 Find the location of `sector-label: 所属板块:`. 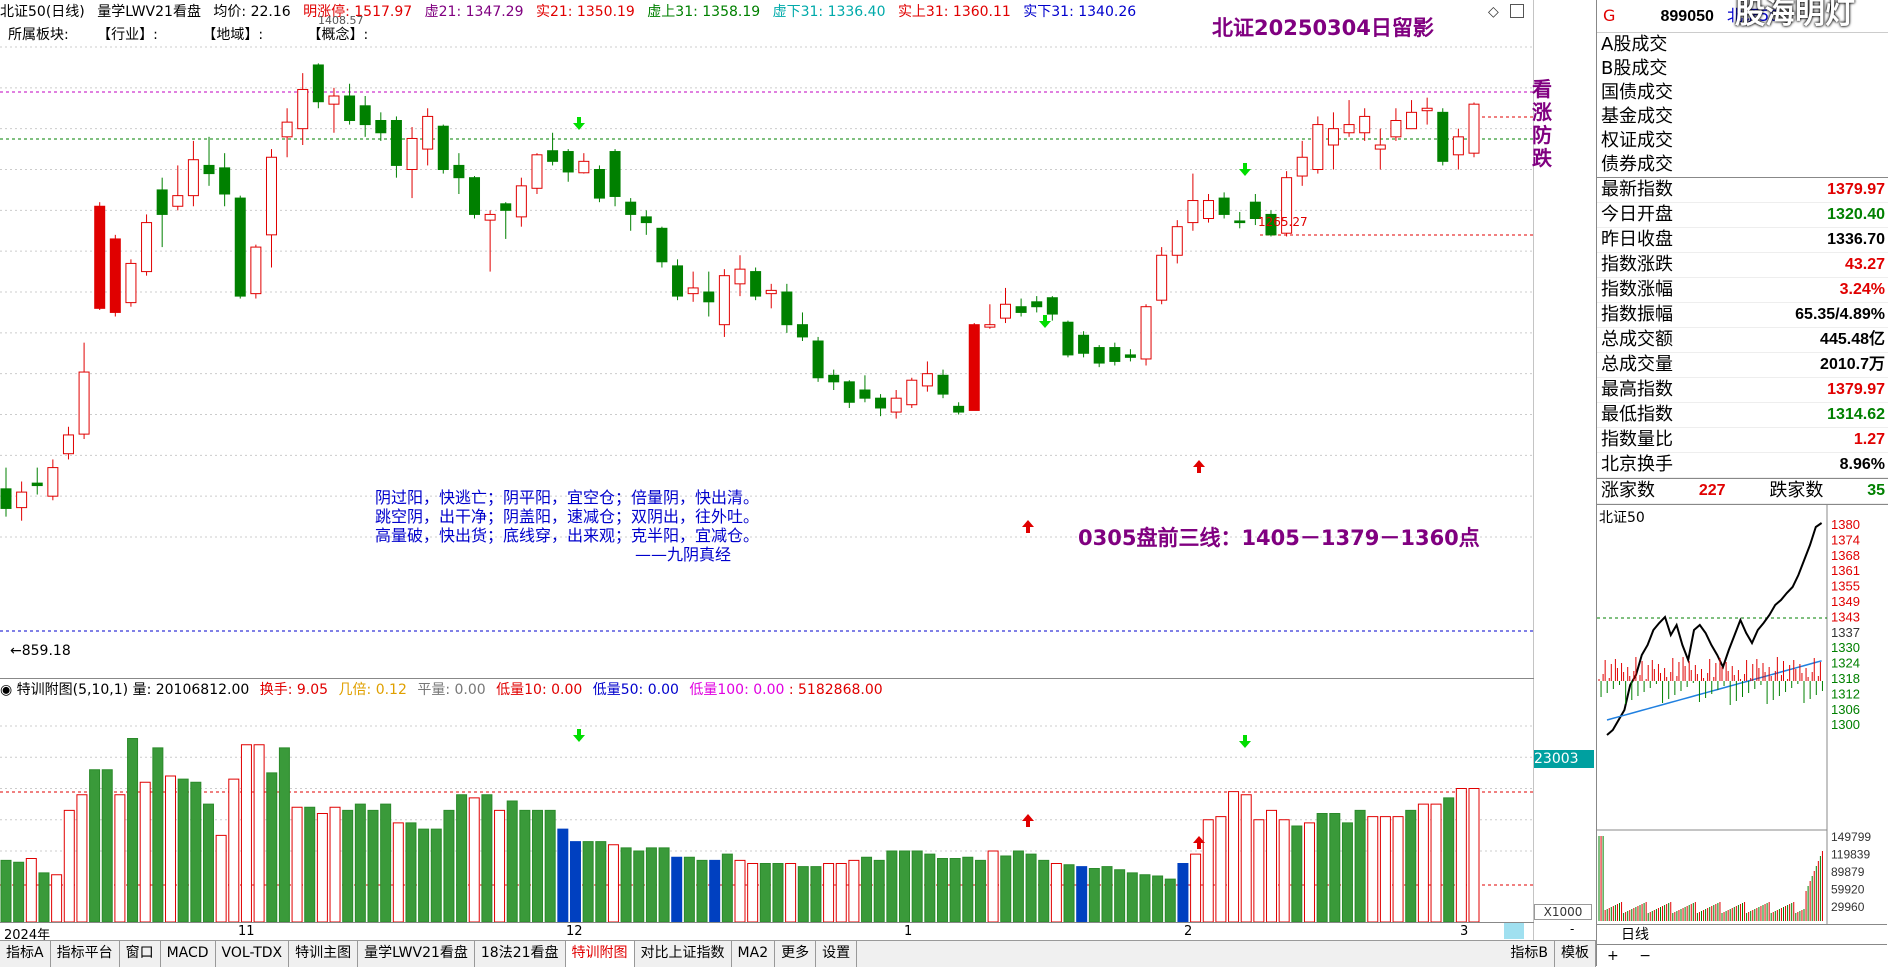

sector-label: 所属板块: is located at coordinates (38, 35).